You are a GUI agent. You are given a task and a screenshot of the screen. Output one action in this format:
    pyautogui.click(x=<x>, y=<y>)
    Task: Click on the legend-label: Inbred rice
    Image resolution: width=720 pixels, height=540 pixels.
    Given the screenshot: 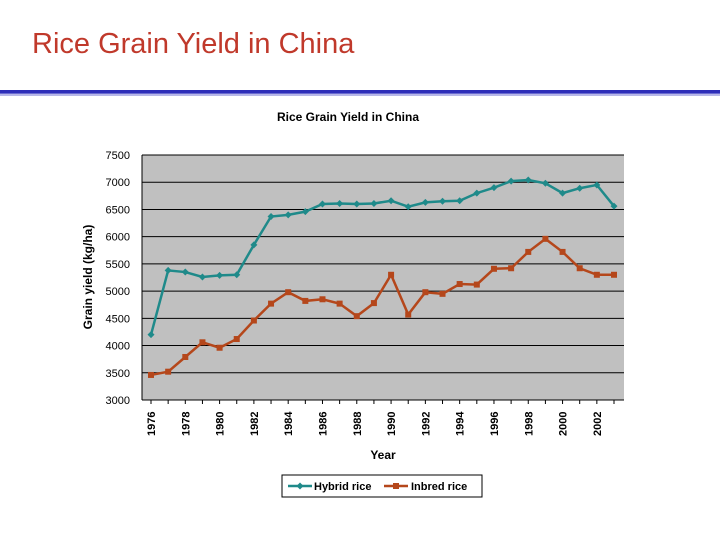 What is the action you would take?
    pyautogui.click(x=439, y=487)
    